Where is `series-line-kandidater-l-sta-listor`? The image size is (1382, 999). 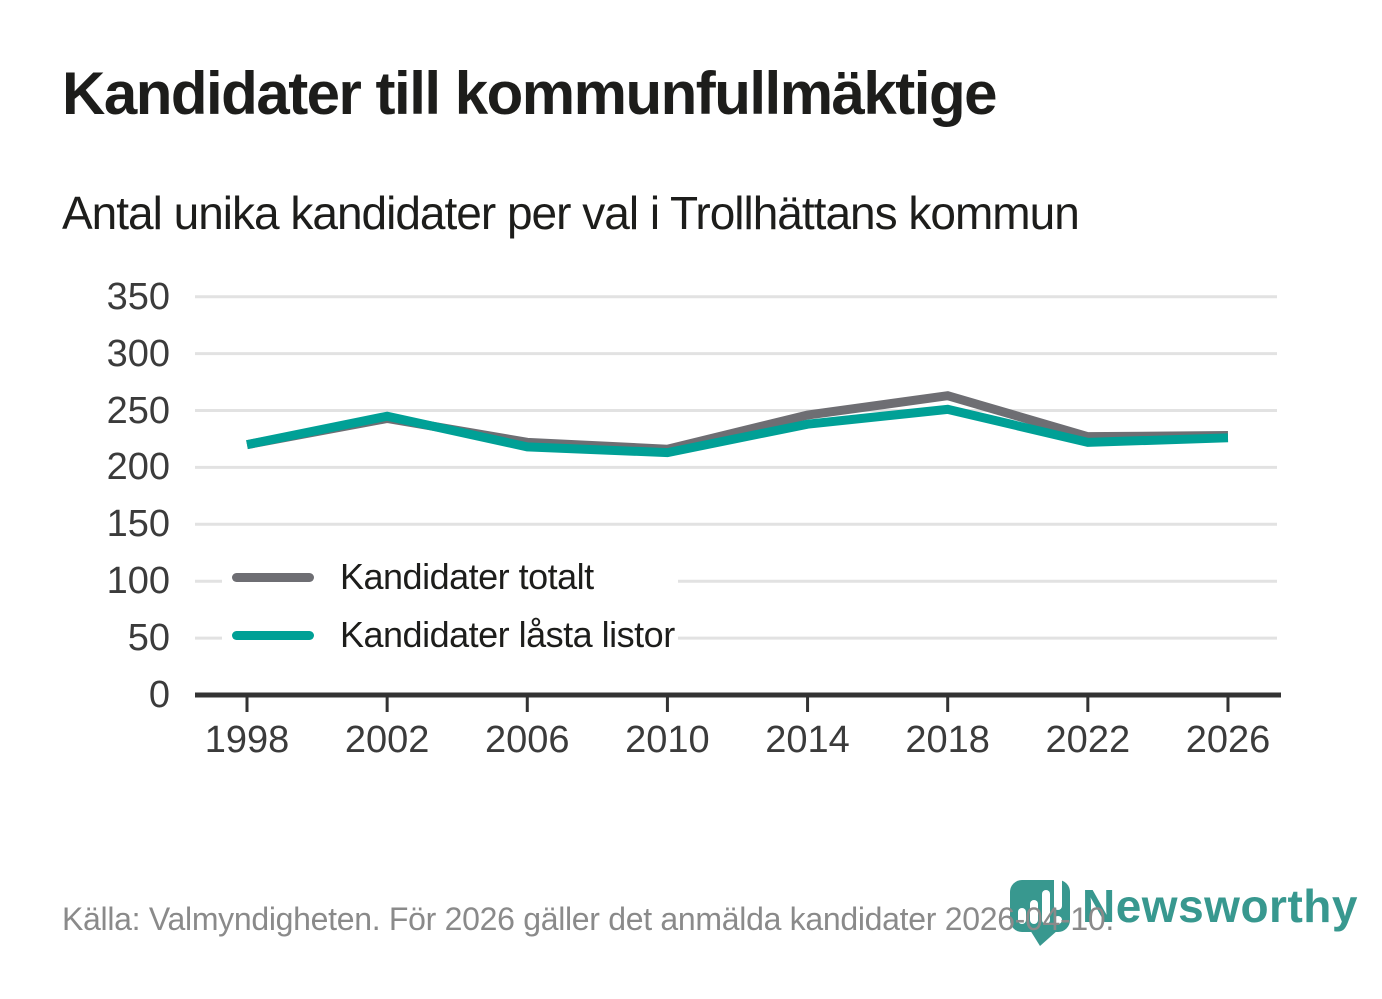 series-line-kandidater-l-sta-listor is located at coordinates (737, 431).